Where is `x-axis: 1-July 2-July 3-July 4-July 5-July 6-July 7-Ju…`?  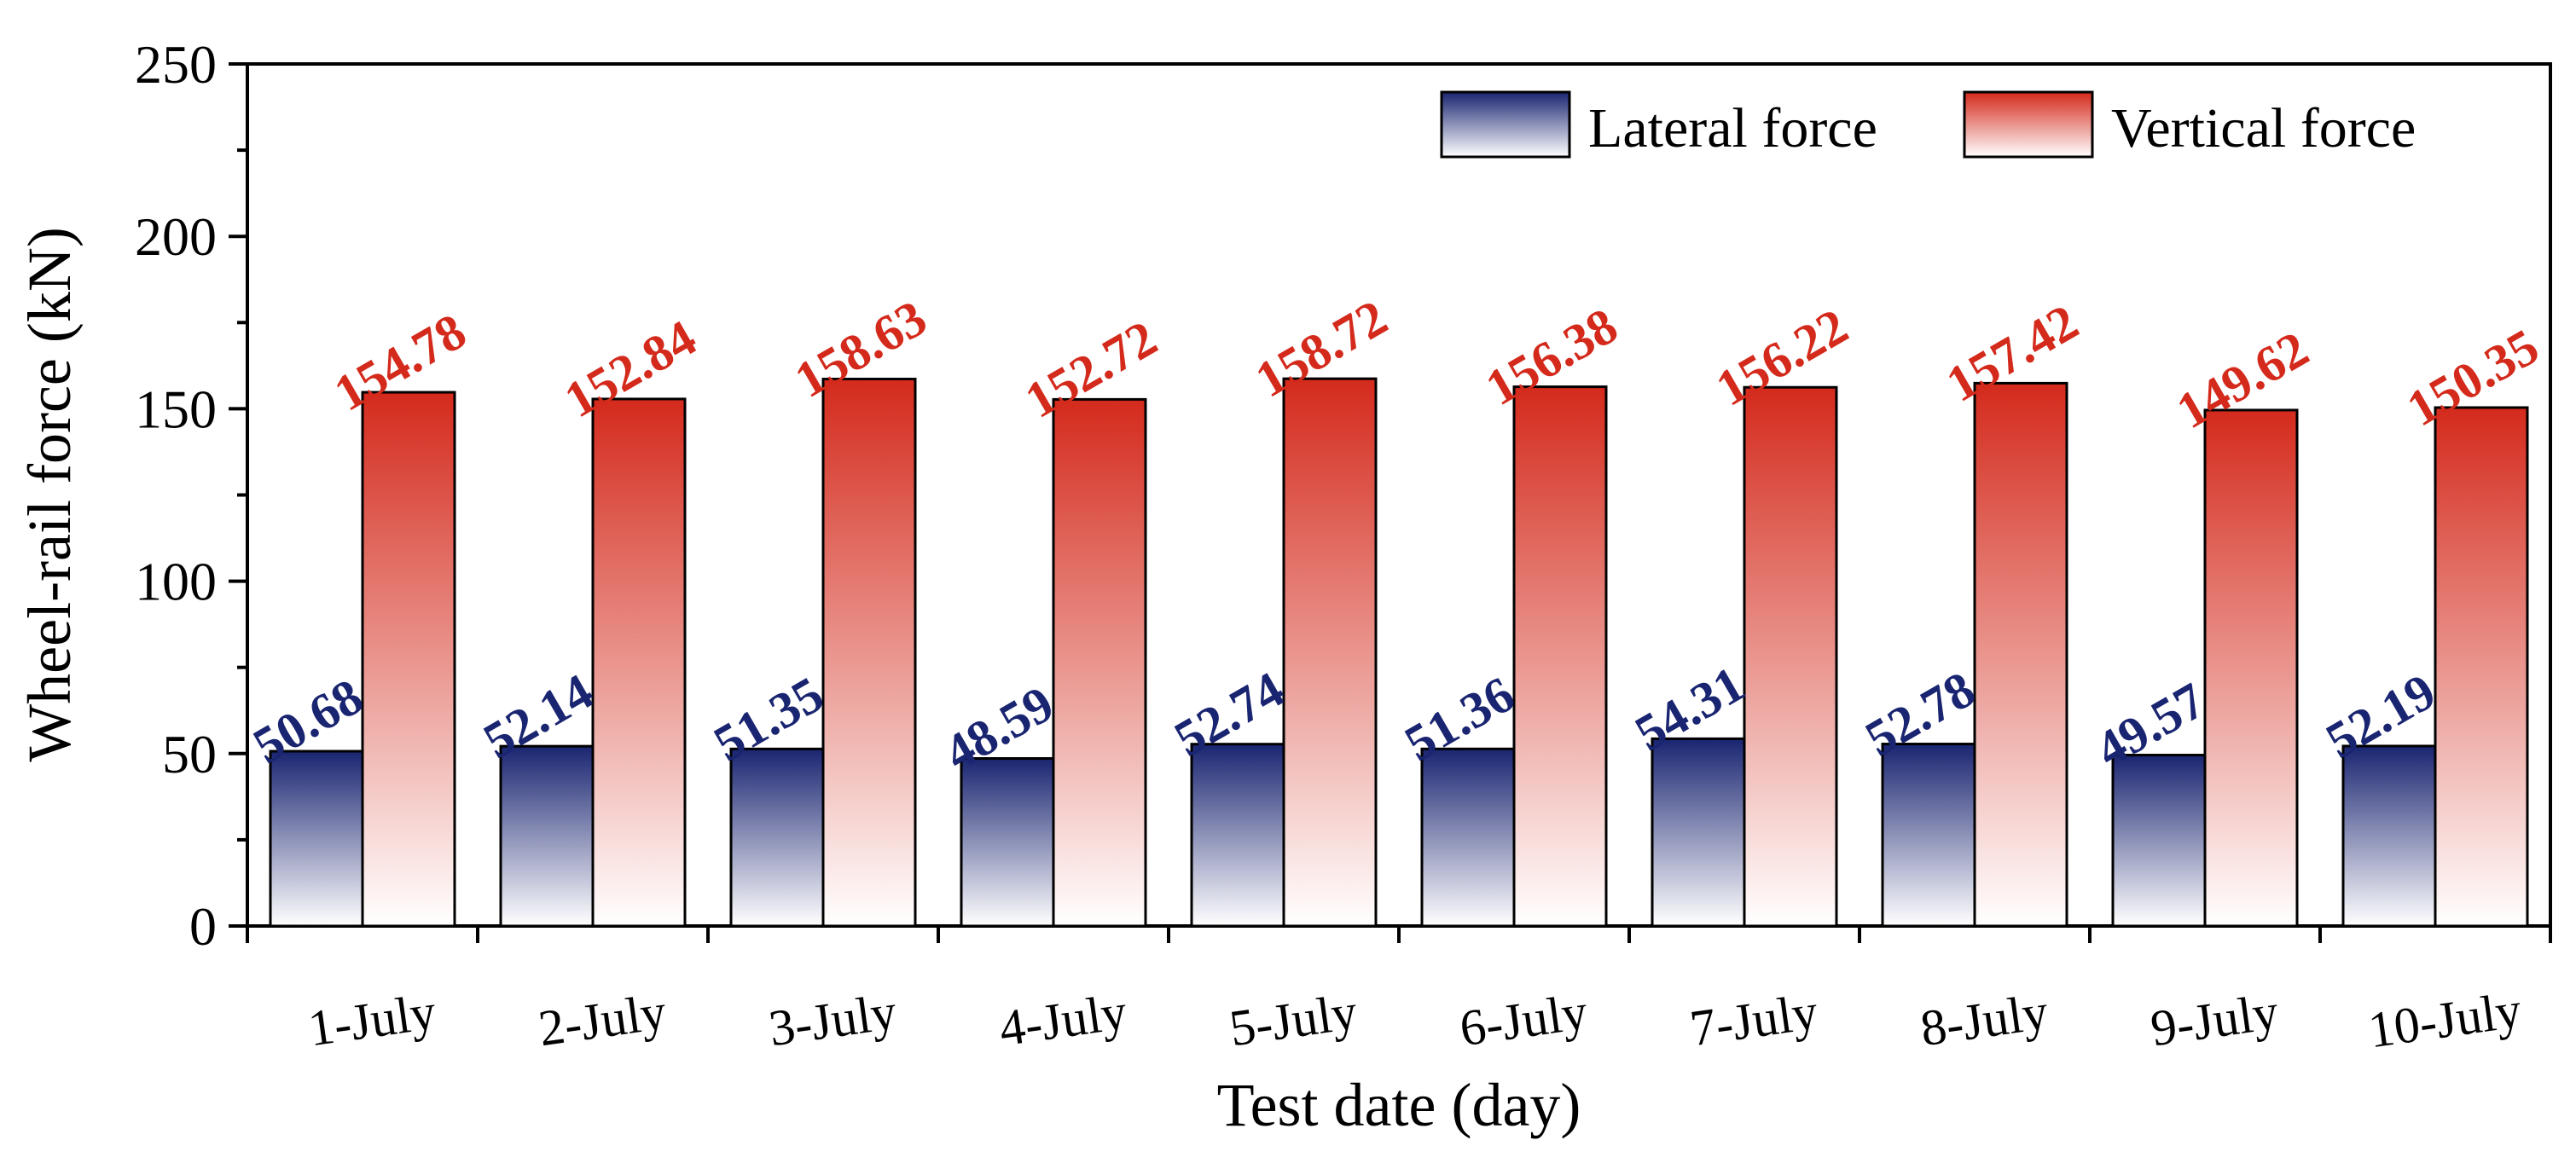 x-axis: 1-July 2-July 3-July 4-July 5-July 6-July 7-Ju… is located at coordinates (1399, 992).